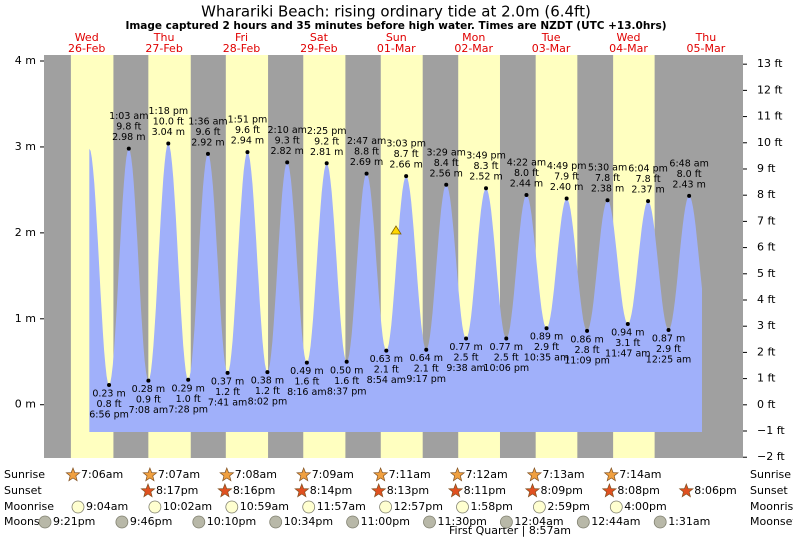  I want to click on row-time: 7:11am, so click(410, 474).